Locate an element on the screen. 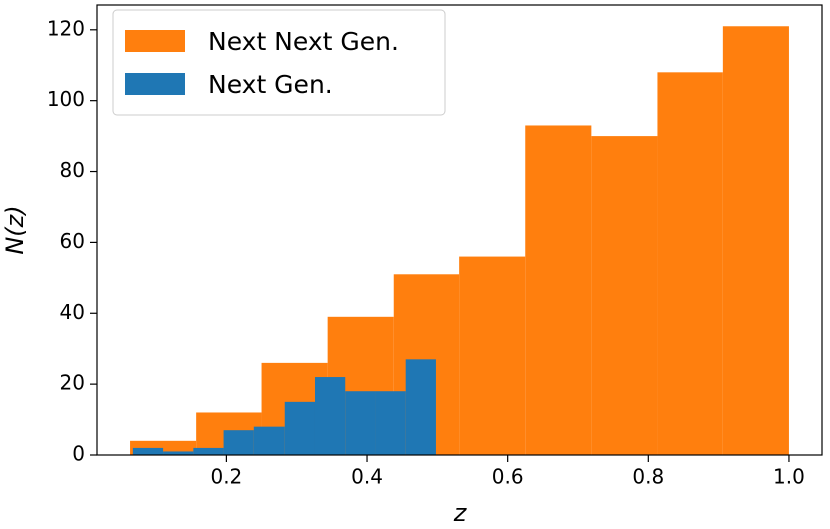 The image size is (830, 529). legend-label: Next Gen. is located at coordinates (270, 84).